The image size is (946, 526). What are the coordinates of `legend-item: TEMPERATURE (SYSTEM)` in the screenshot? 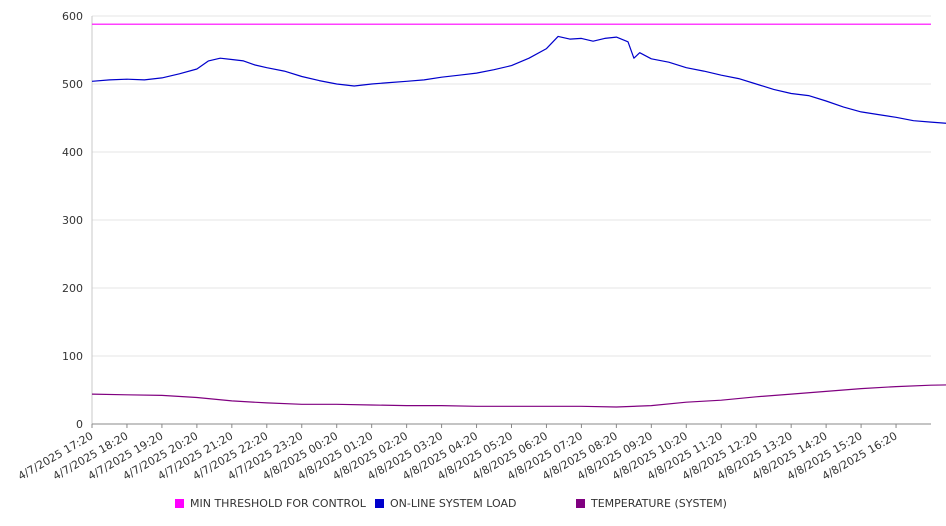 It's located at (651, 503).